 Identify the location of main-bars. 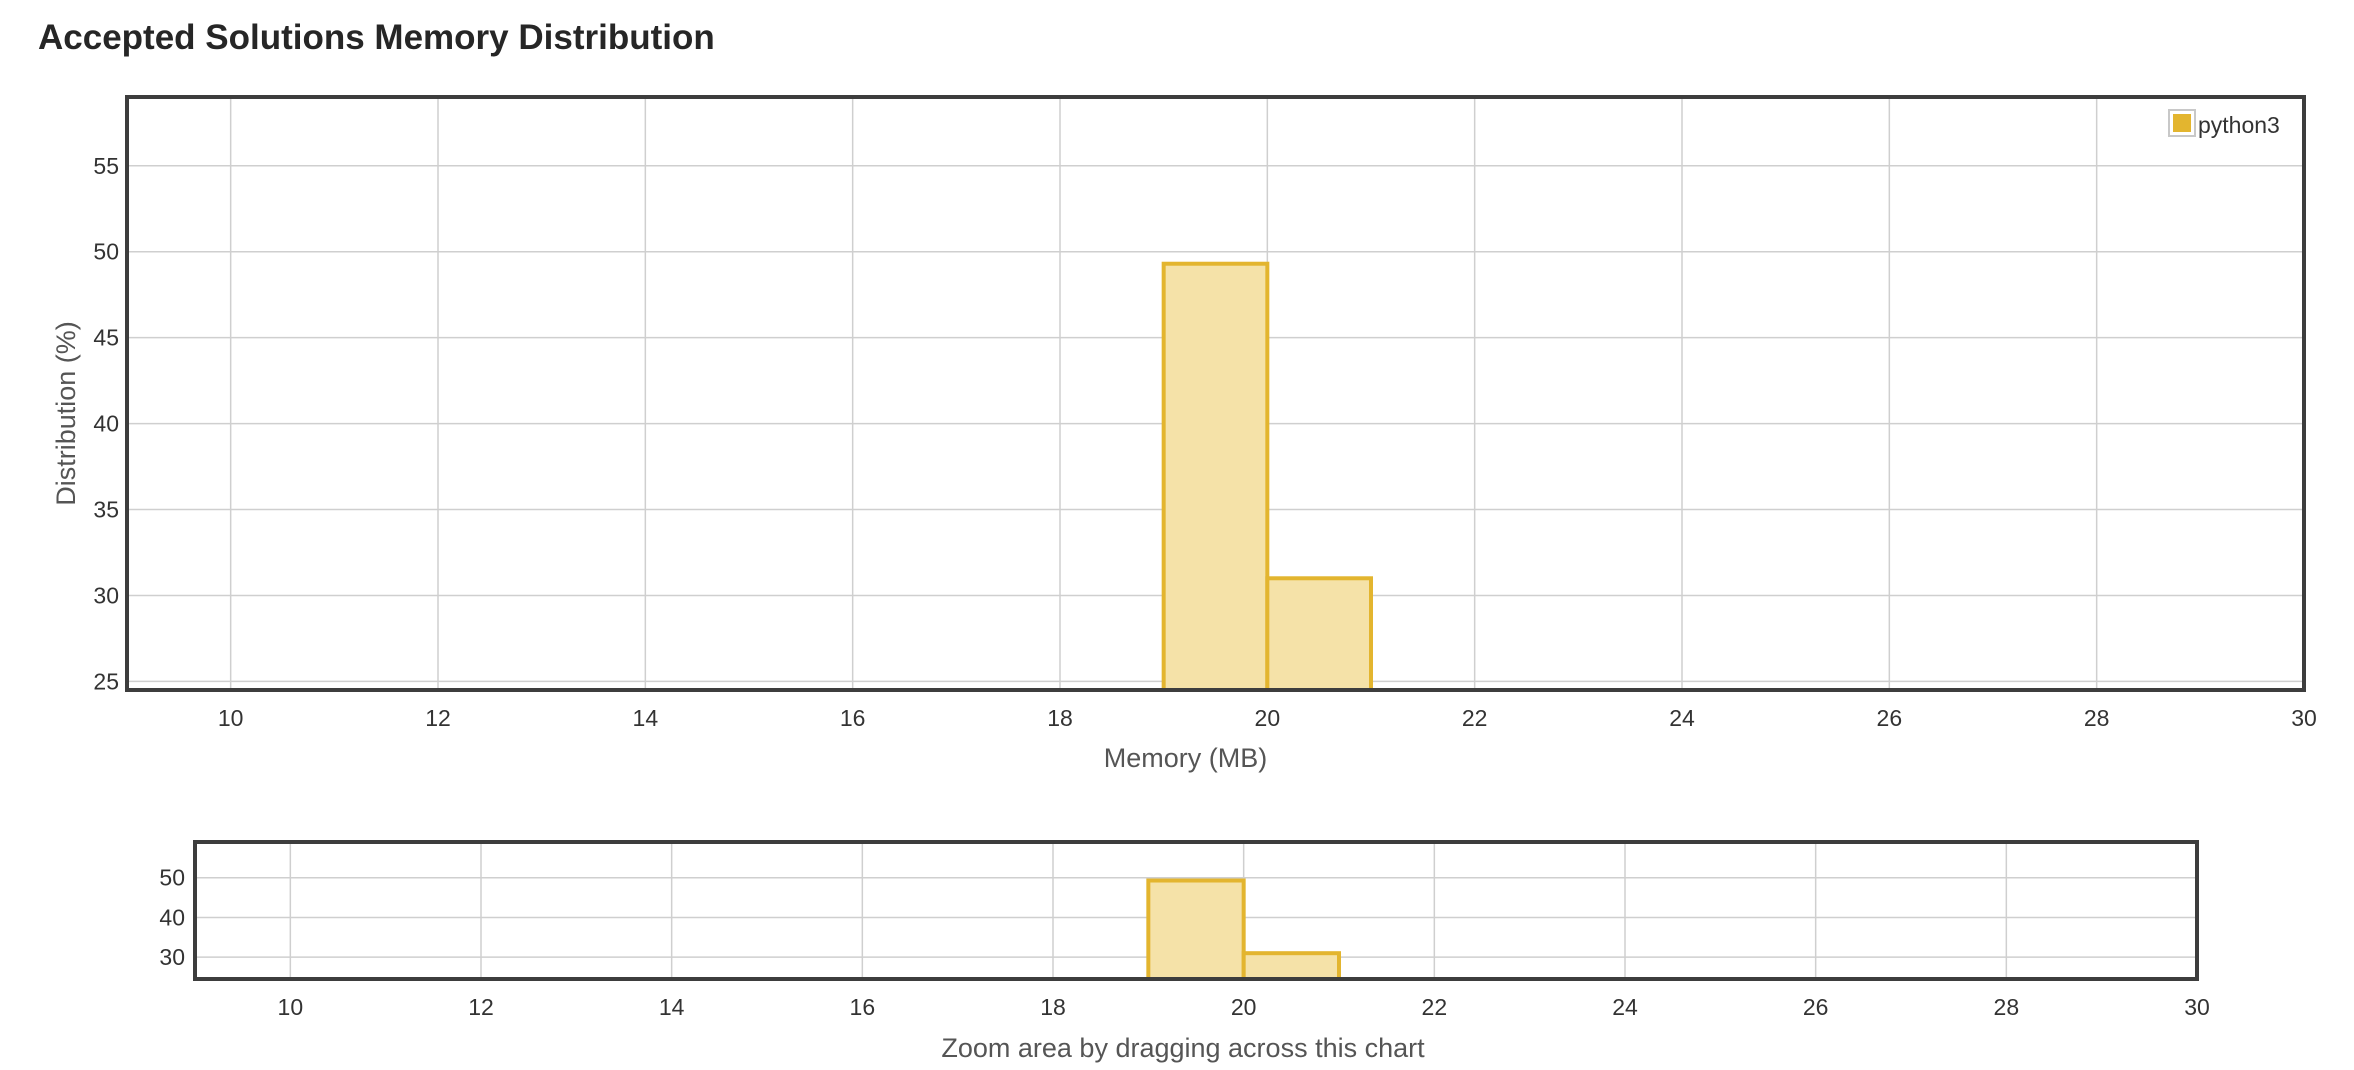
(1267, 477).